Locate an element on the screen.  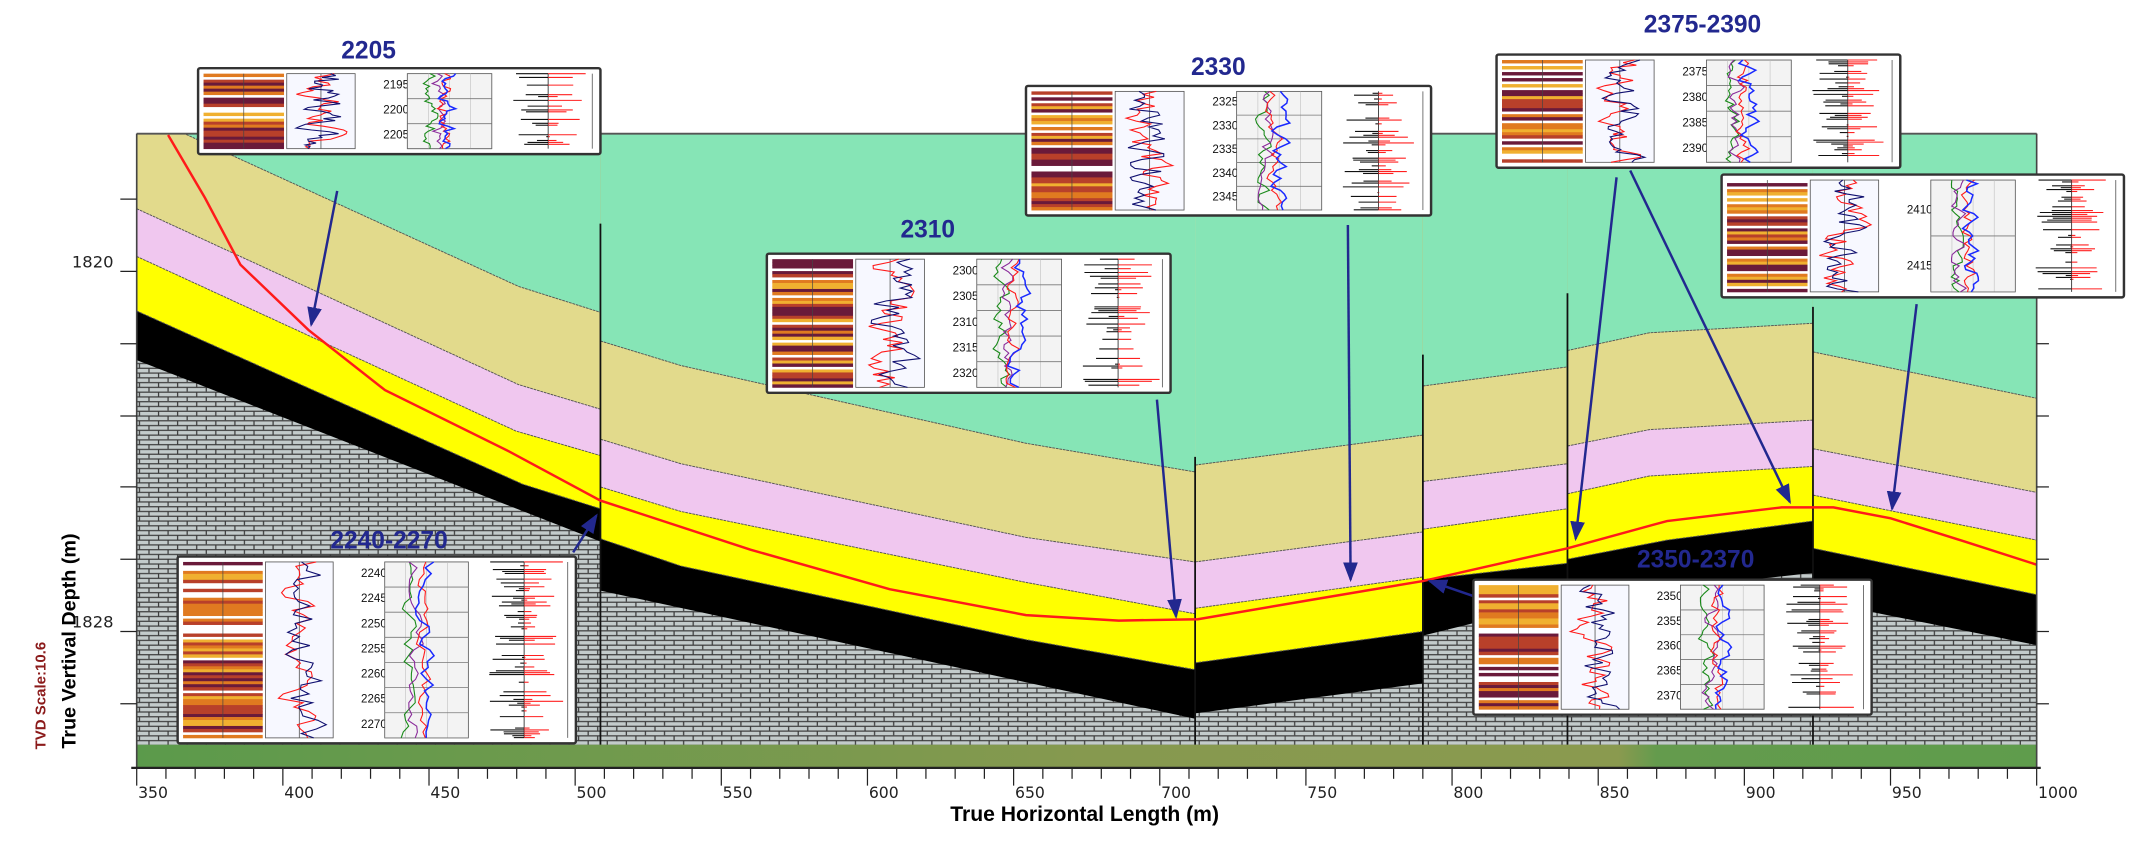
y-axis-title: True Vertival Depth (m) is located at coordinates (69, 640).